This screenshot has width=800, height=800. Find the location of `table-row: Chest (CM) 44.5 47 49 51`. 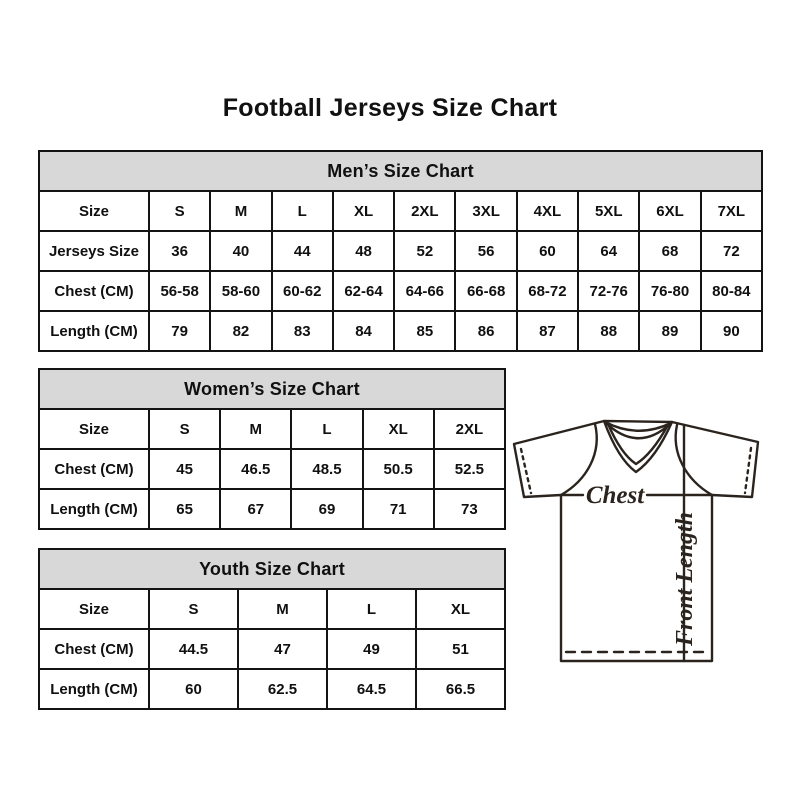

table-row: Chest (CM) 44.5 47 49 51 is located at coordinates (272, 649).